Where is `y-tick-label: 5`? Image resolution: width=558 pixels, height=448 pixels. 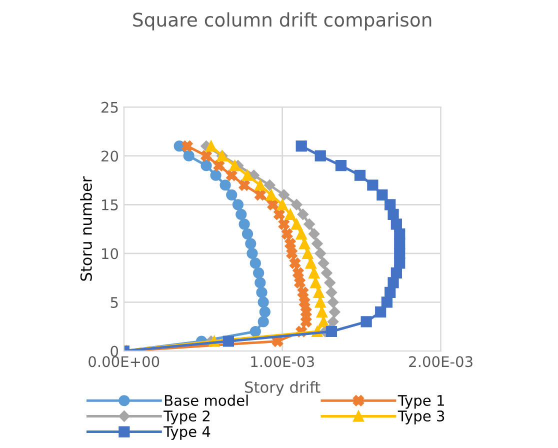
y-tick-label: 5 is located at coordinates (114, 302).